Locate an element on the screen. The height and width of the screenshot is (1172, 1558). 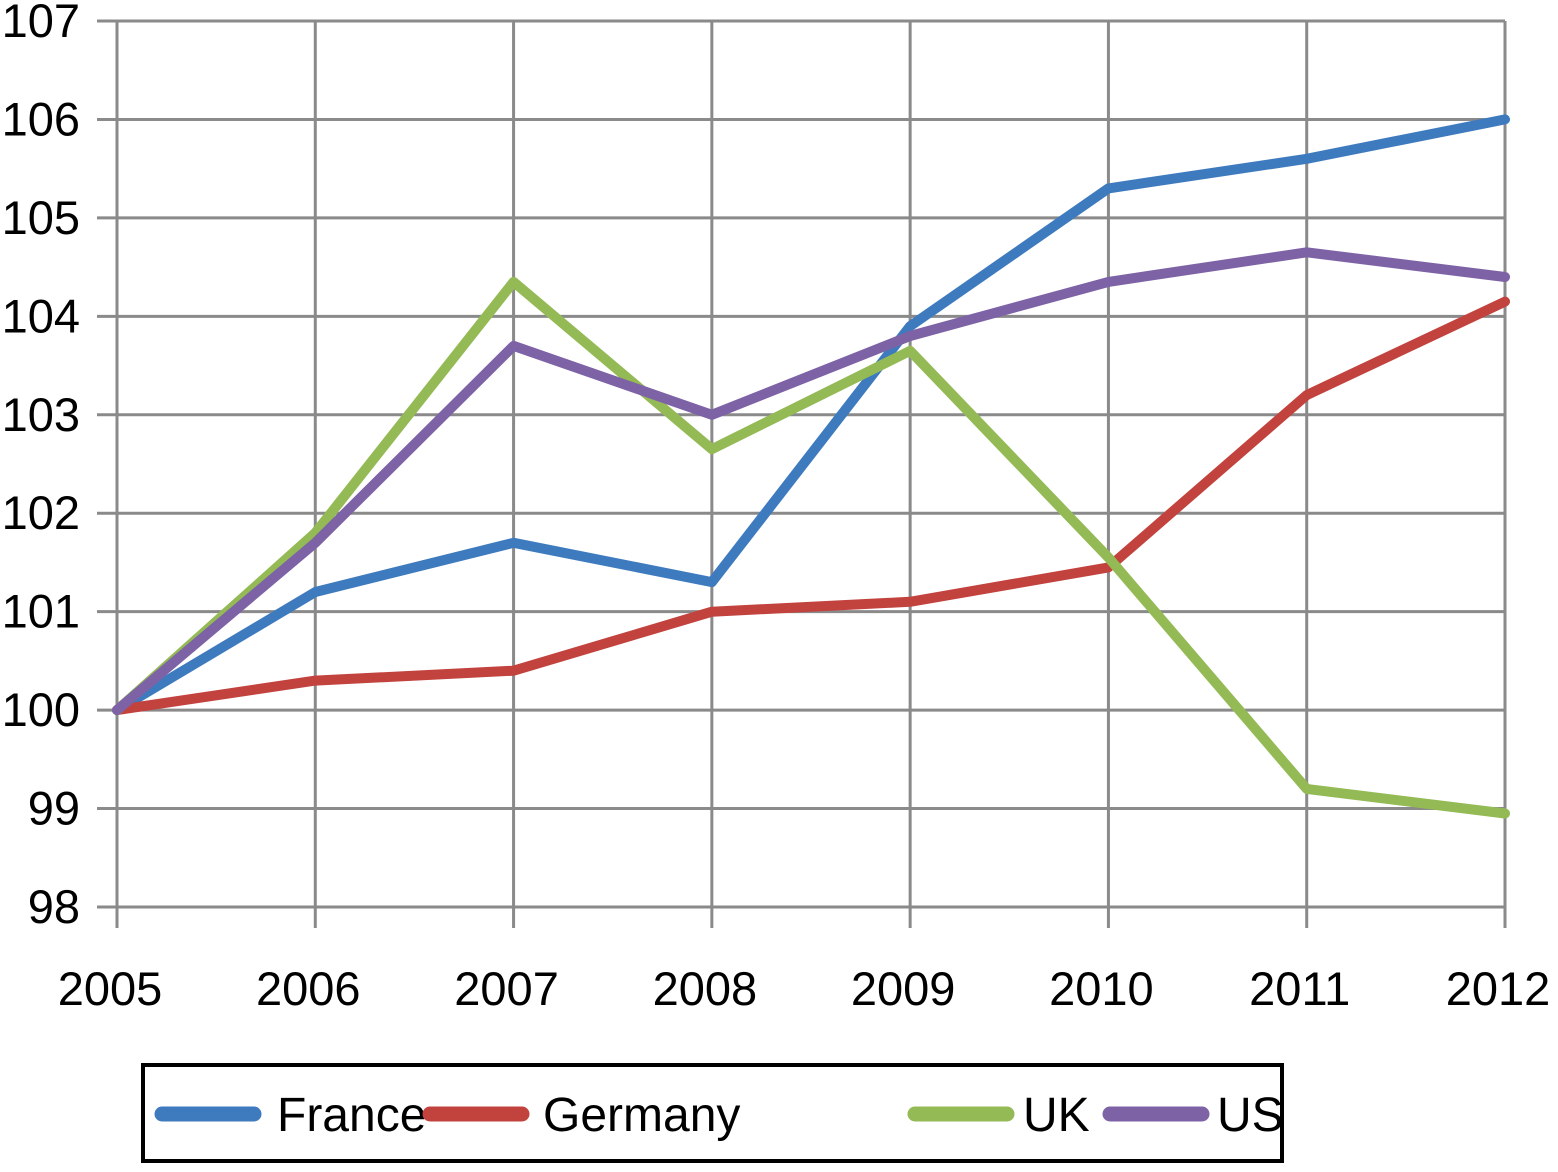
y-axis-tick-label: 104 is located at coordinates (41, 315).